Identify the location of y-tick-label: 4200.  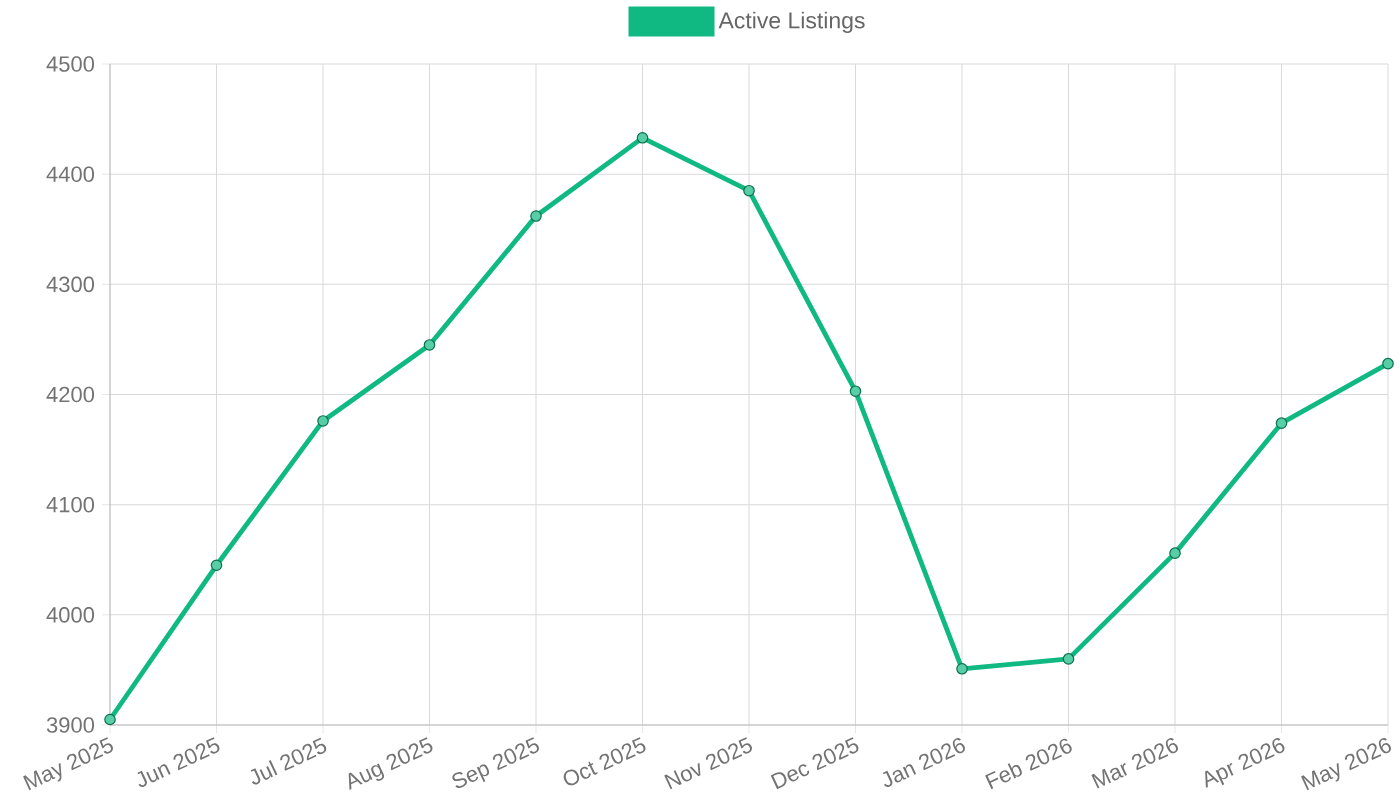
(70, 394).